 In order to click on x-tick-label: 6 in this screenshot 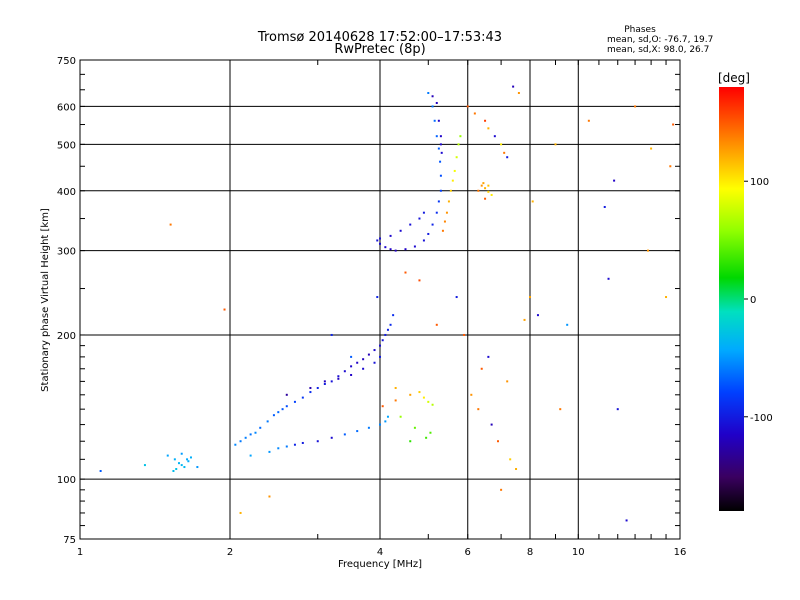, I will do `click(468, 552)`.